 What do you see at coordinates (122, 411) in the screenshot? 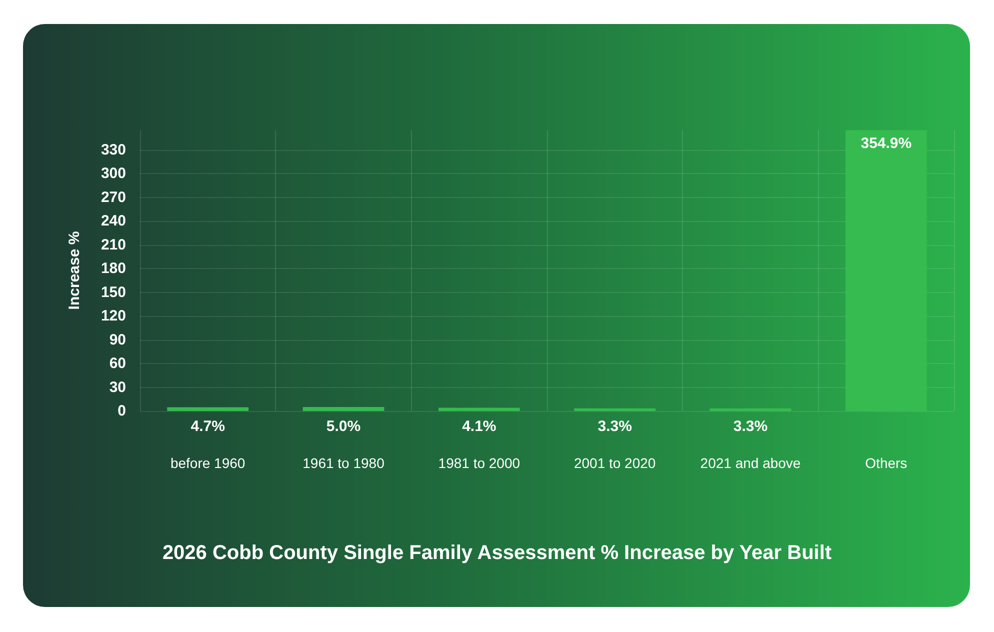
I see `y-tick-label: 0` at bounding box center [122, 411].